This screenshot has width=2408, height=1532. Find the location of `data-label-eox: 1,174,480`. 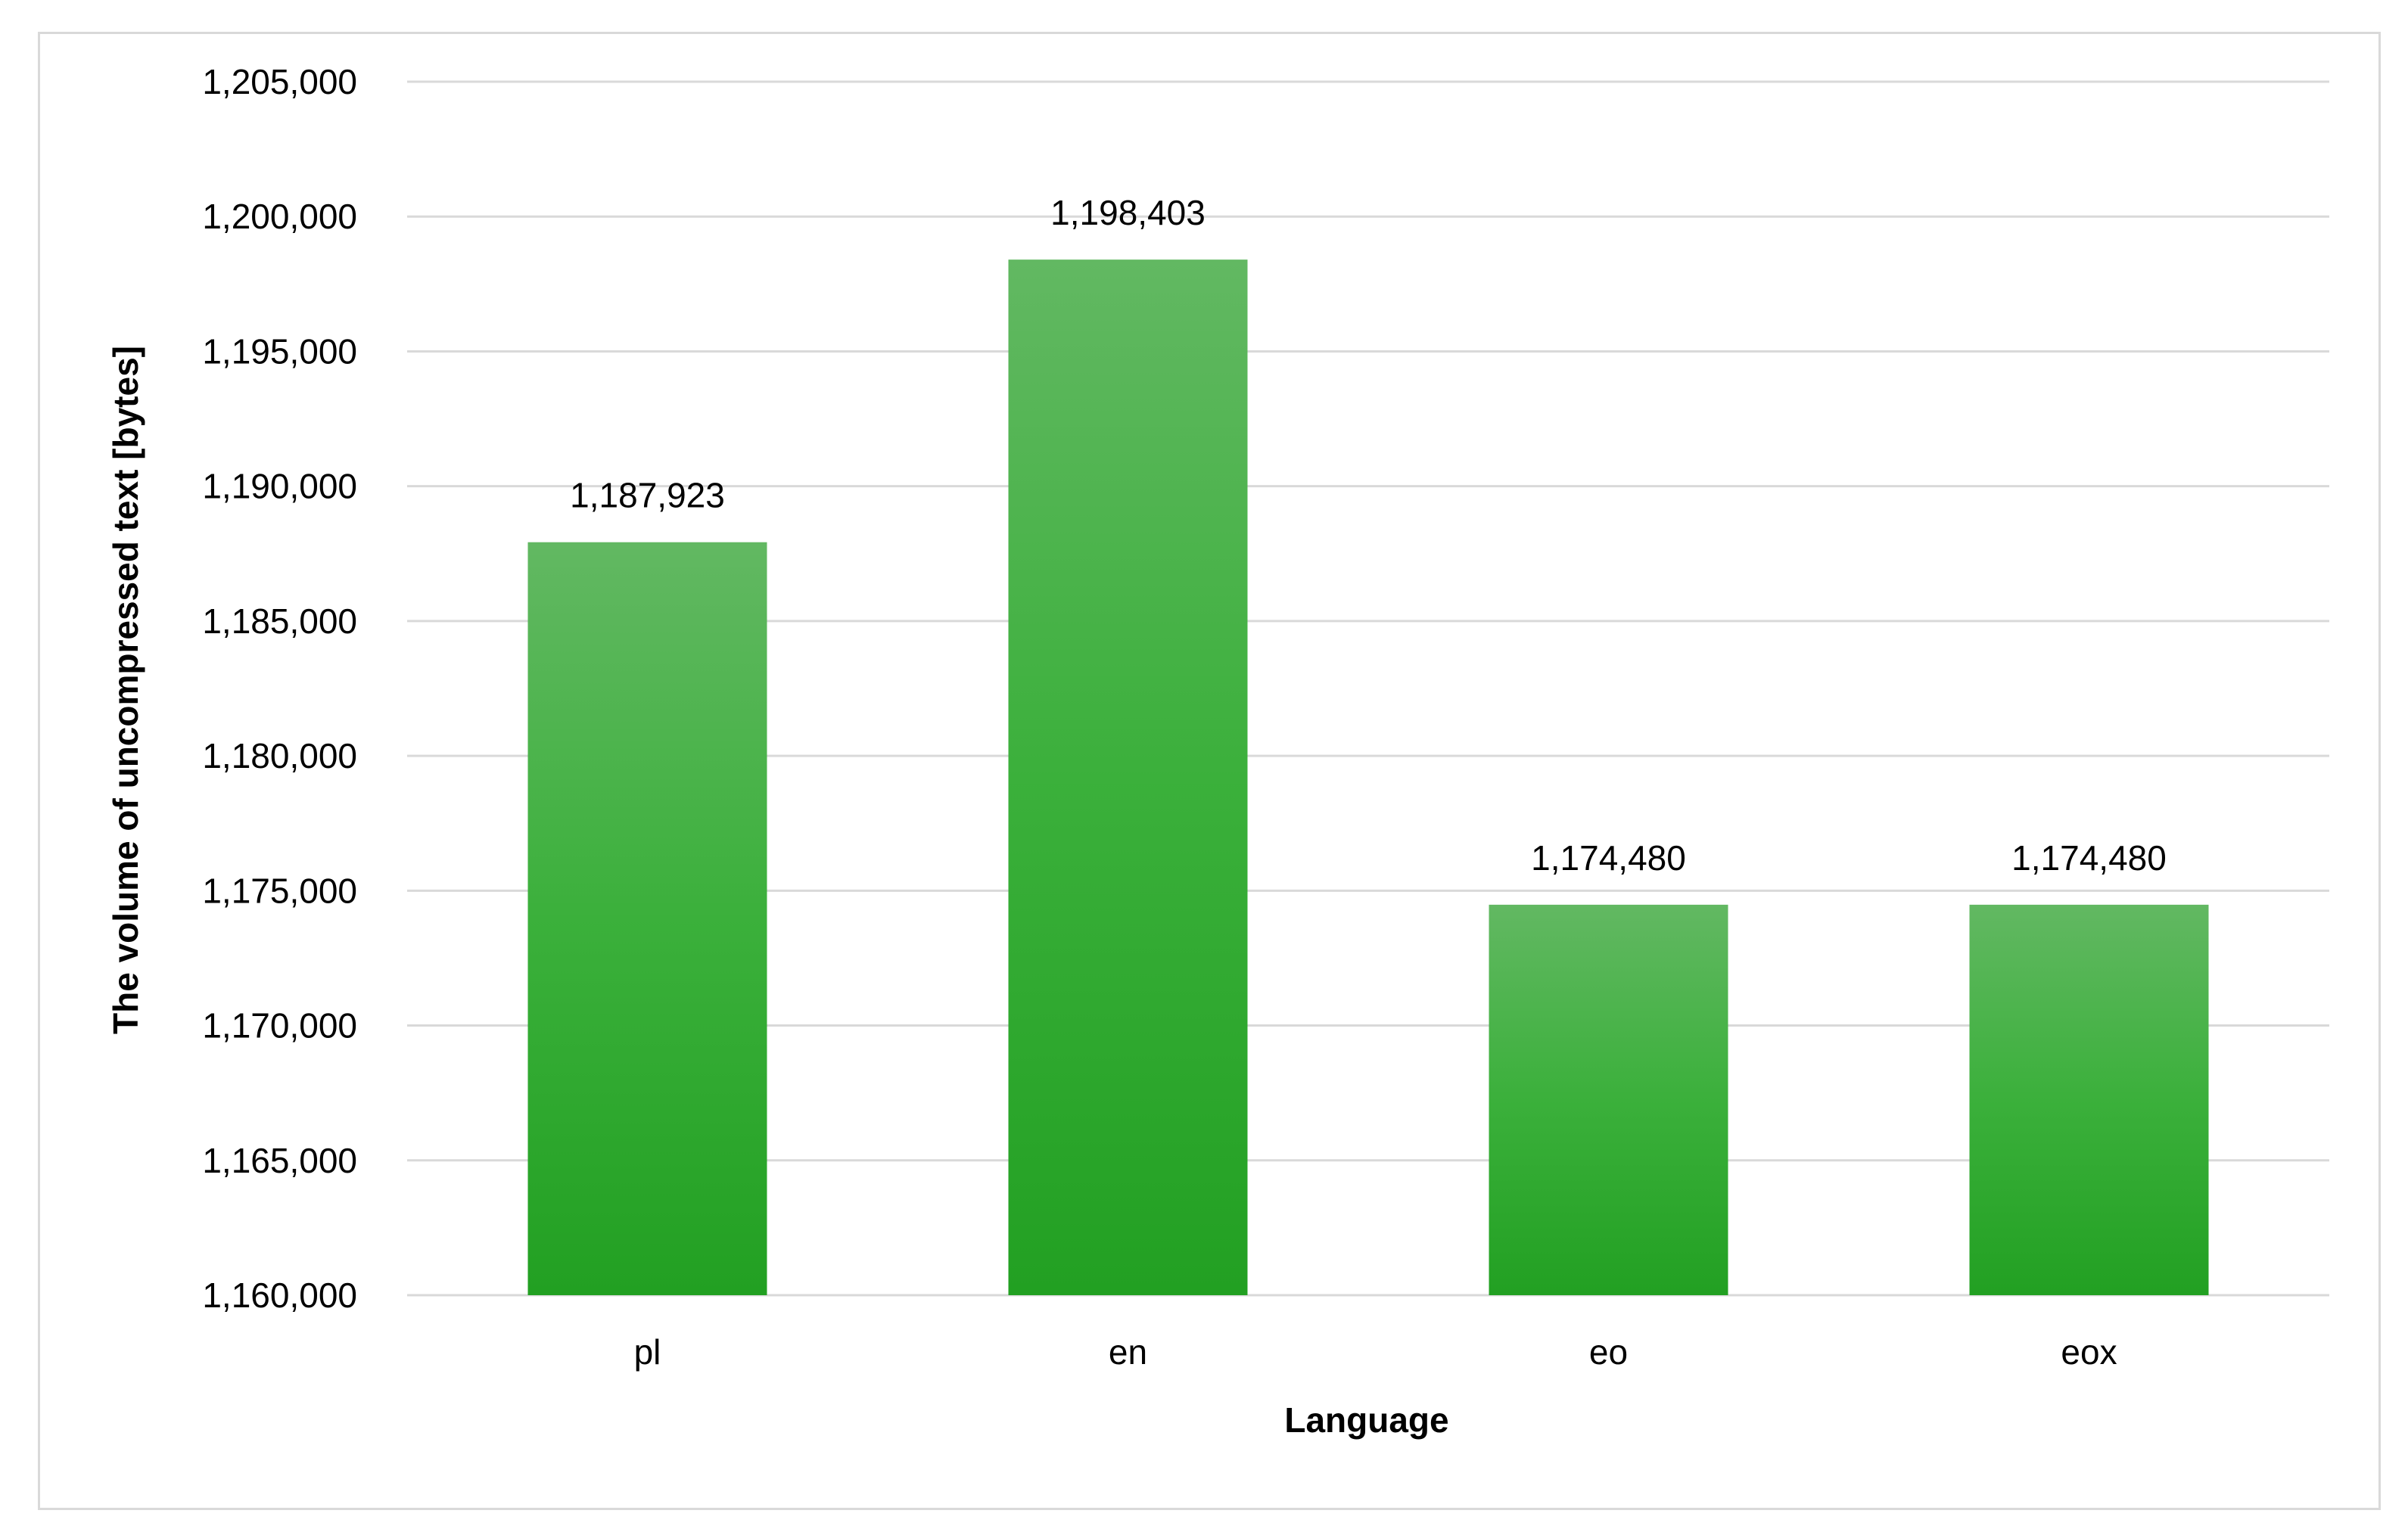

data-label-eox: 1,174,480 is located at coordinates (2089, 858).